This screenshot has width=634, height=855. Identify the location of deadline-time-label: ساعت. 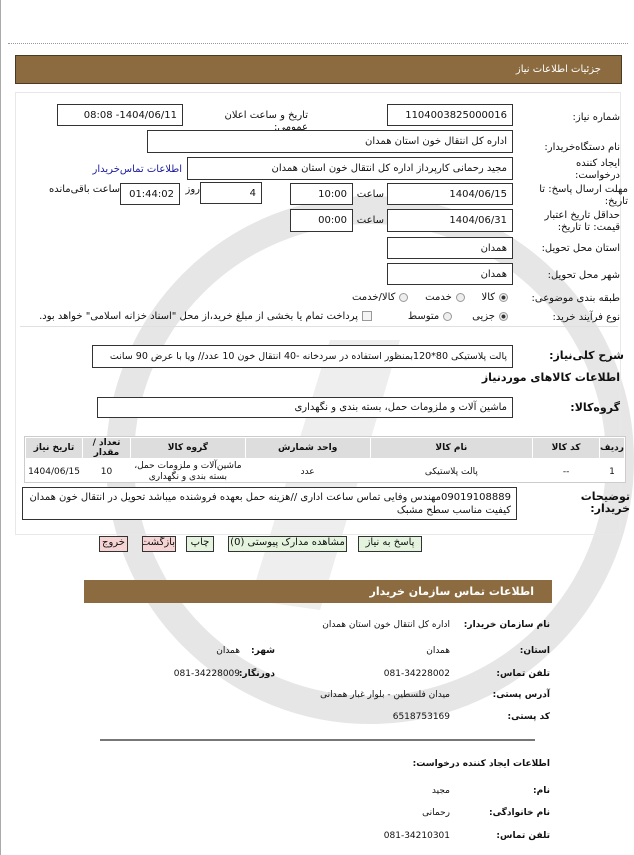
(370, 194).